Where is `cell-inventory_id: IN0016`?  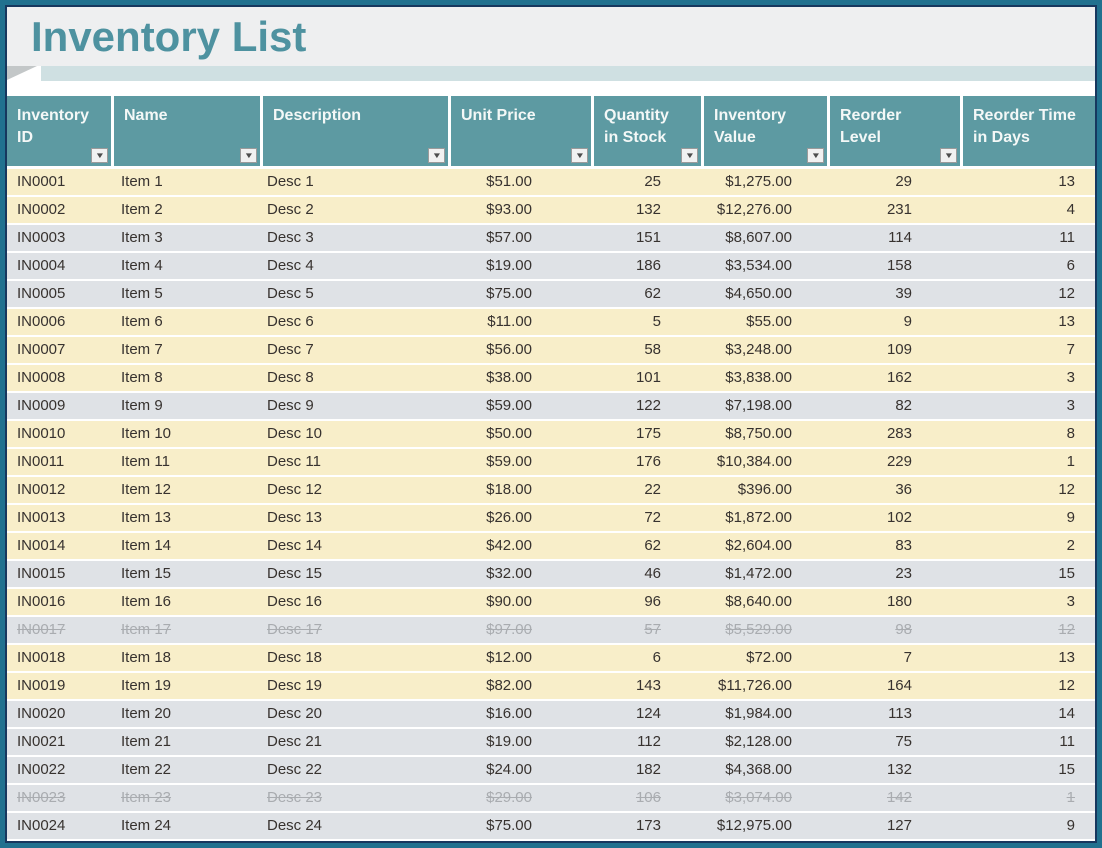
cell-inventory_id: IN0016 is located at coordinates (41, 601).